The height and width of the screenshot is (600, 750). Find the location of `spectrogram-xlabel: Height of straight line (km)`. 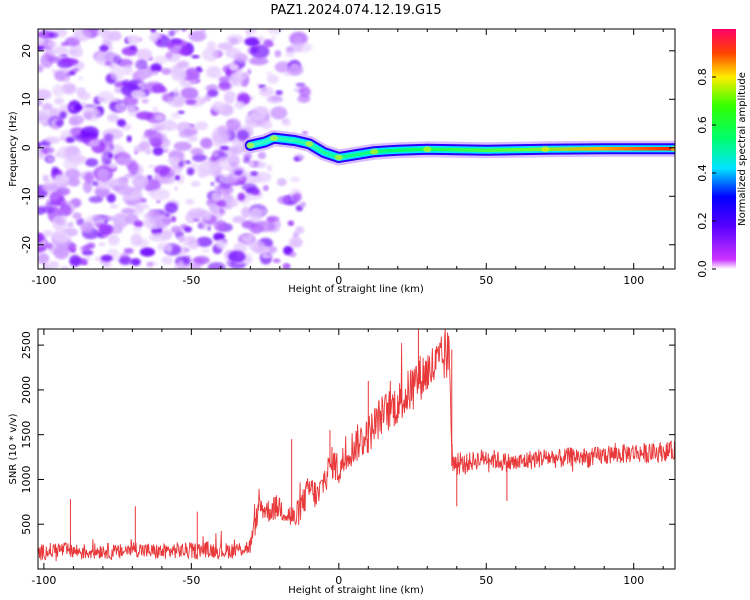

spectrogram-xlabel: Height of straight line (km) is located at coordinates (356, 289).